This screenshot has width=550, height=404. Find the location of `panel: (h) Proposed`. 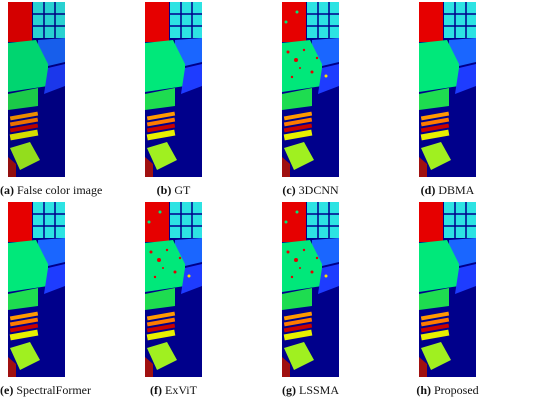

panel: (h) Proposed is located at coordinates (479, 300).